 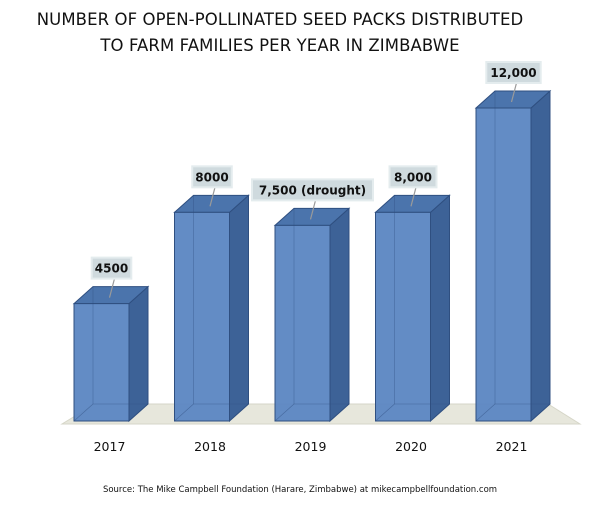 I want to click on data-label: 8,000, so click(x=413, y=177).